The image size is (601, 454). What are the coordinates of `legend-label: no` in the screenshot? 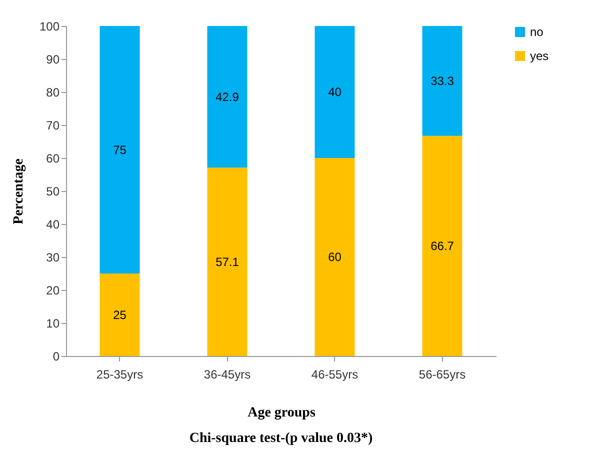 It's located at (537, 32).